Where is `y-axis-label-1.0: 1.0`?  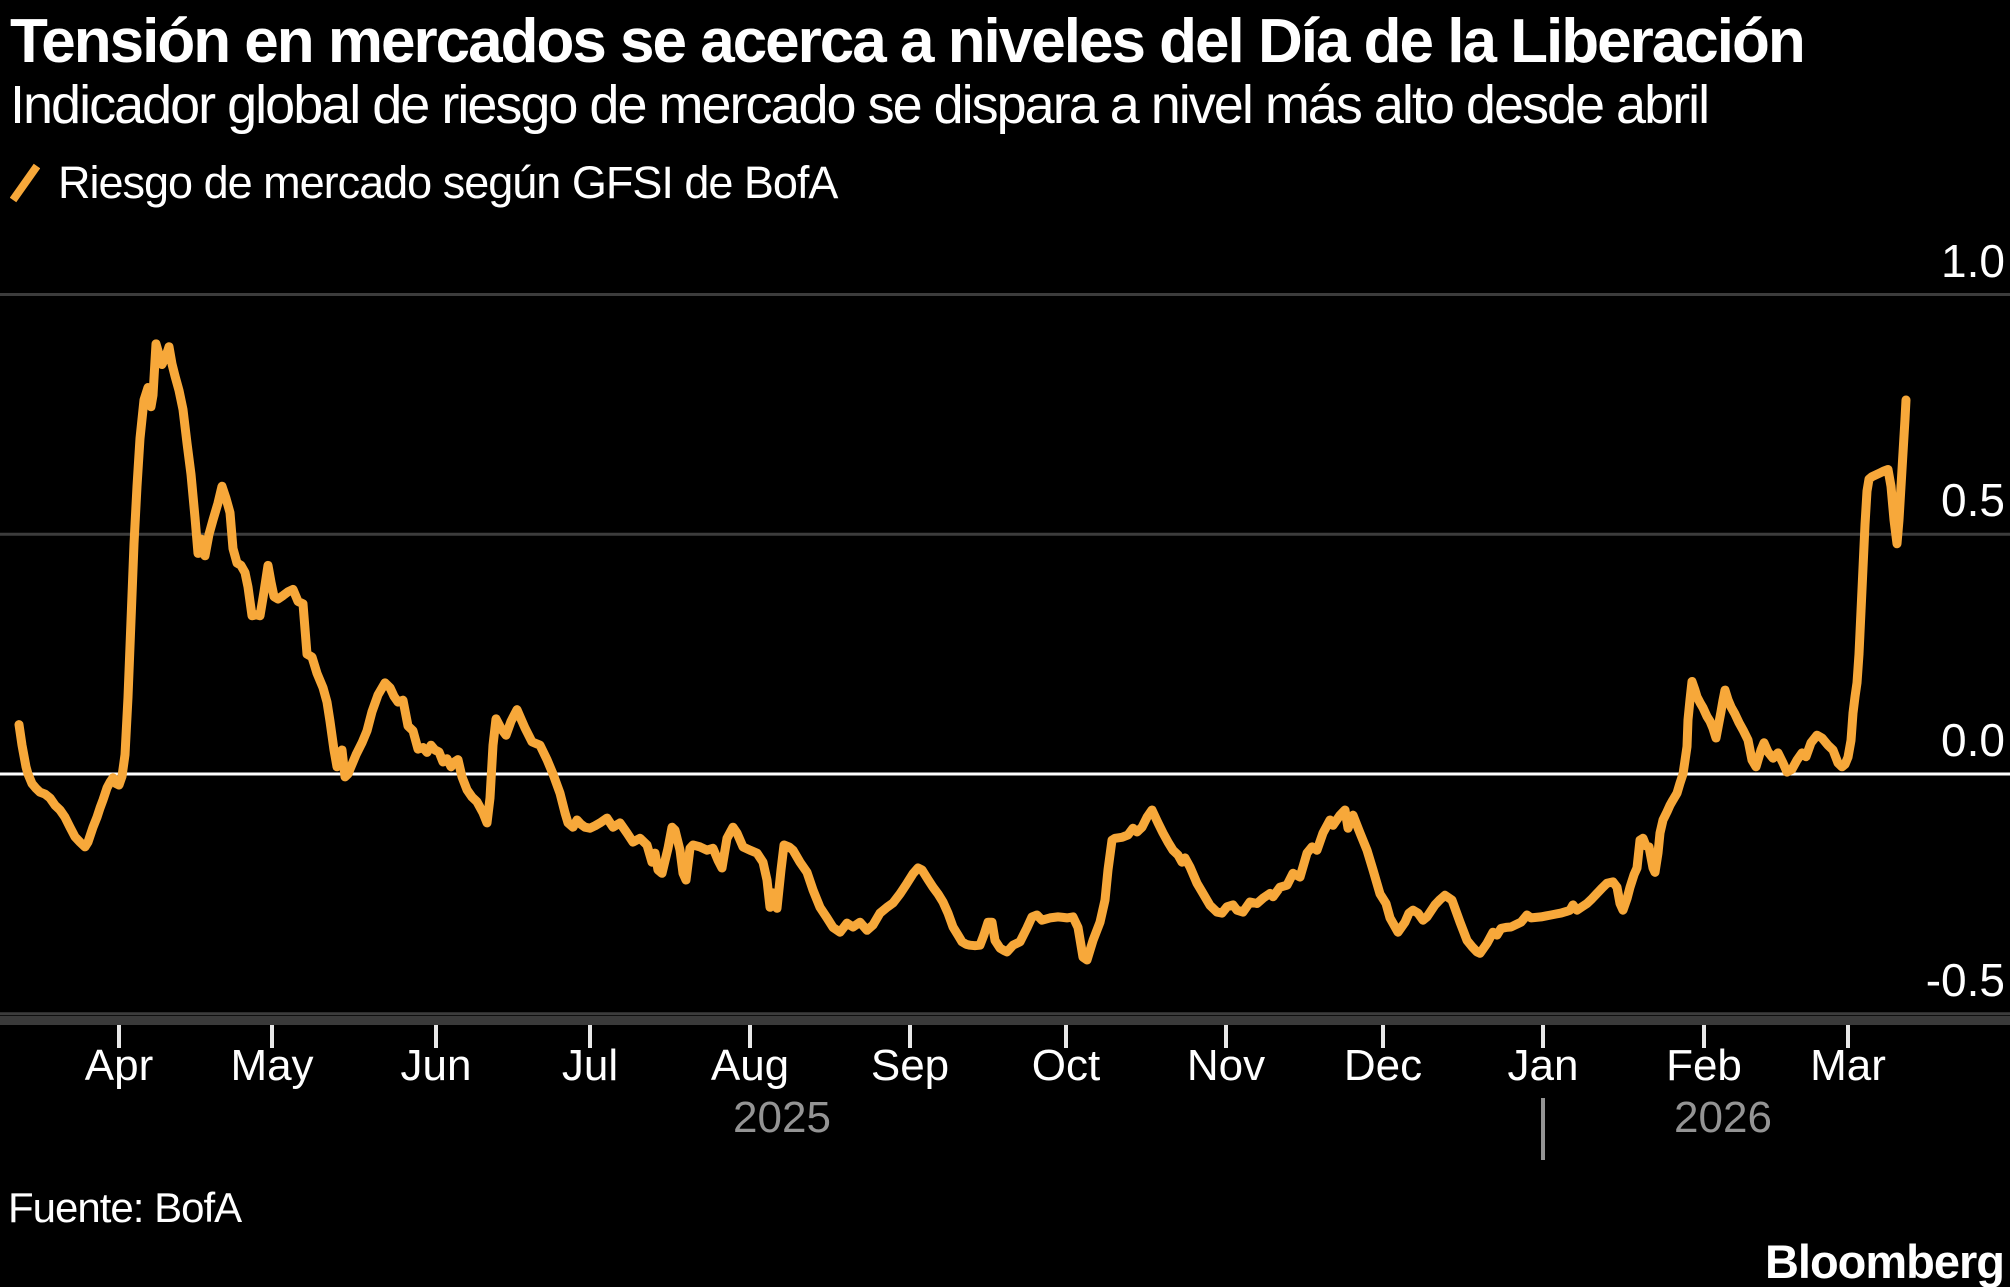 y-axis-label-1.0: 1.0 is located at coordinates (1973, 260).